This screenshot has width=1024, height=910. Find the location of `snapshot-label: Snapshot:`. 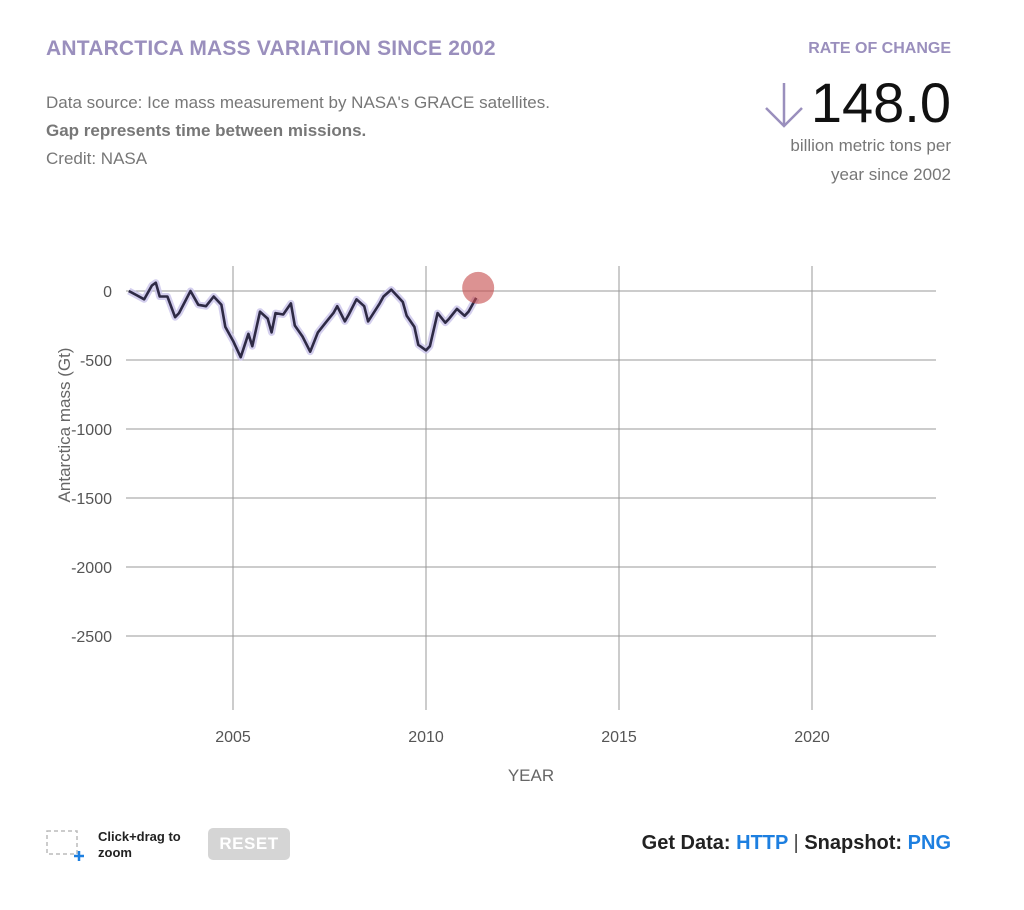

snapshot-label: Snapshot: is located at coordinates (853, 843).